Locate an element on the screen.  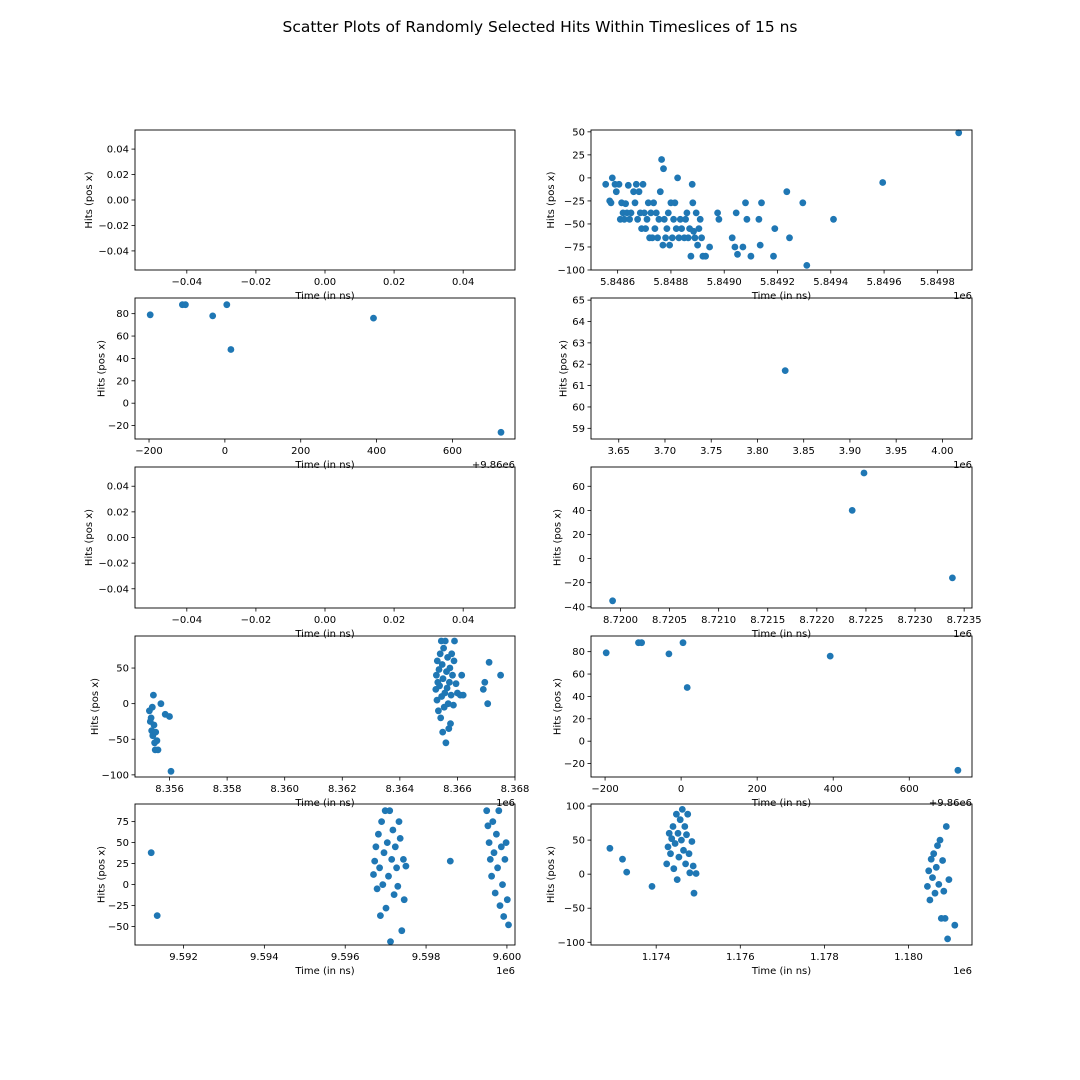
y-tick-label: −0.04 is located at coordinates (113, 251).